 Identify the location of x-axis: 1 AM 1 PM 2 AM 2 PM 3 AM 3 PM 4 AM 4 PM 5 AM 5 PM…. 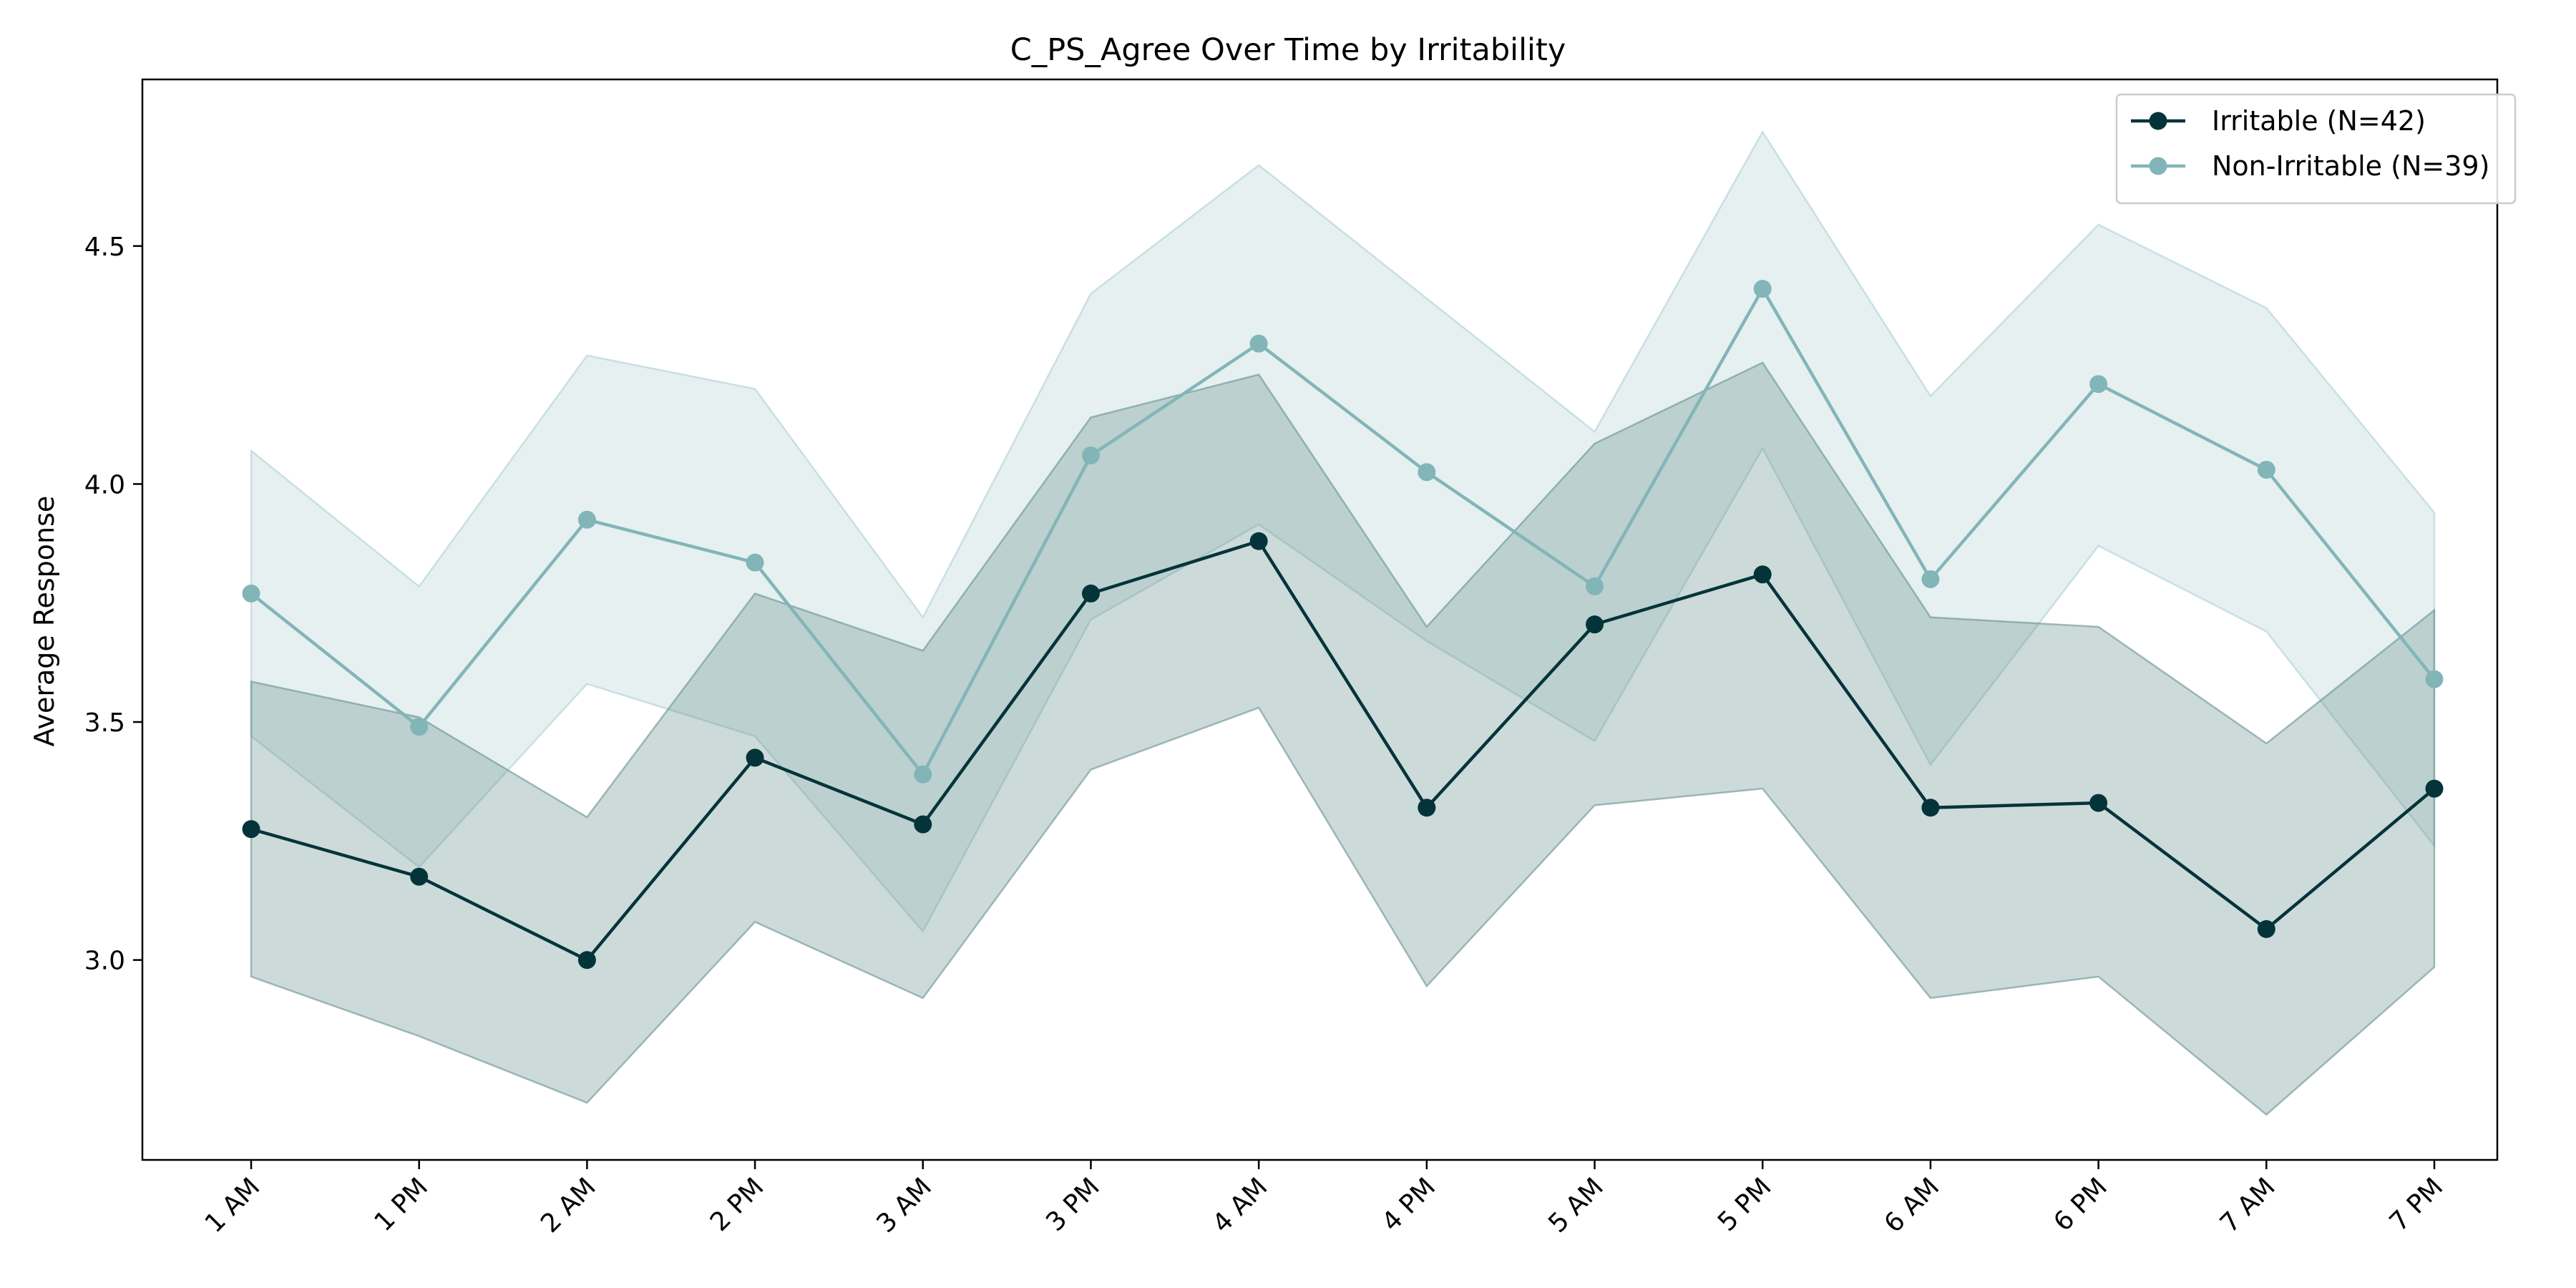
(1324, 1199).